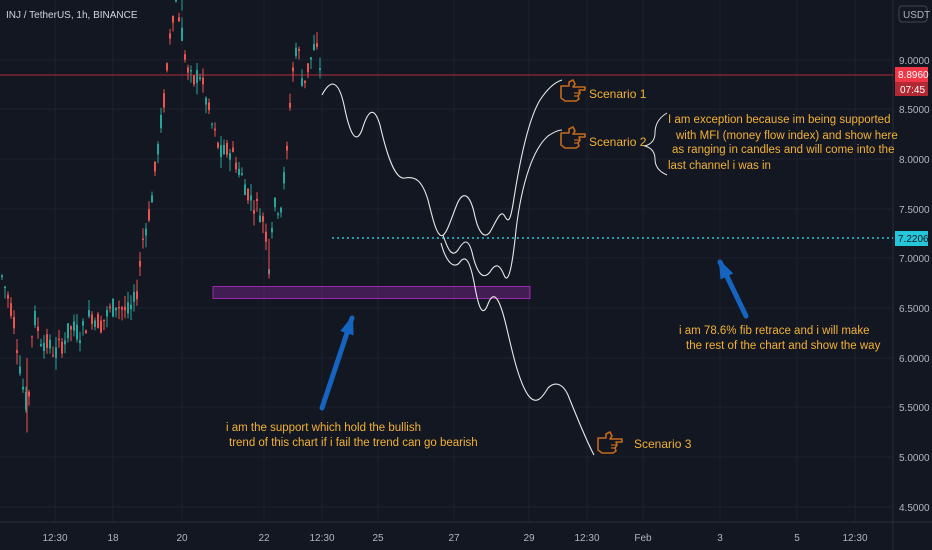  Describe the element at coordinates (914, 408) in the screenshot. I see `price-tick-label: 5.5000` at that location.